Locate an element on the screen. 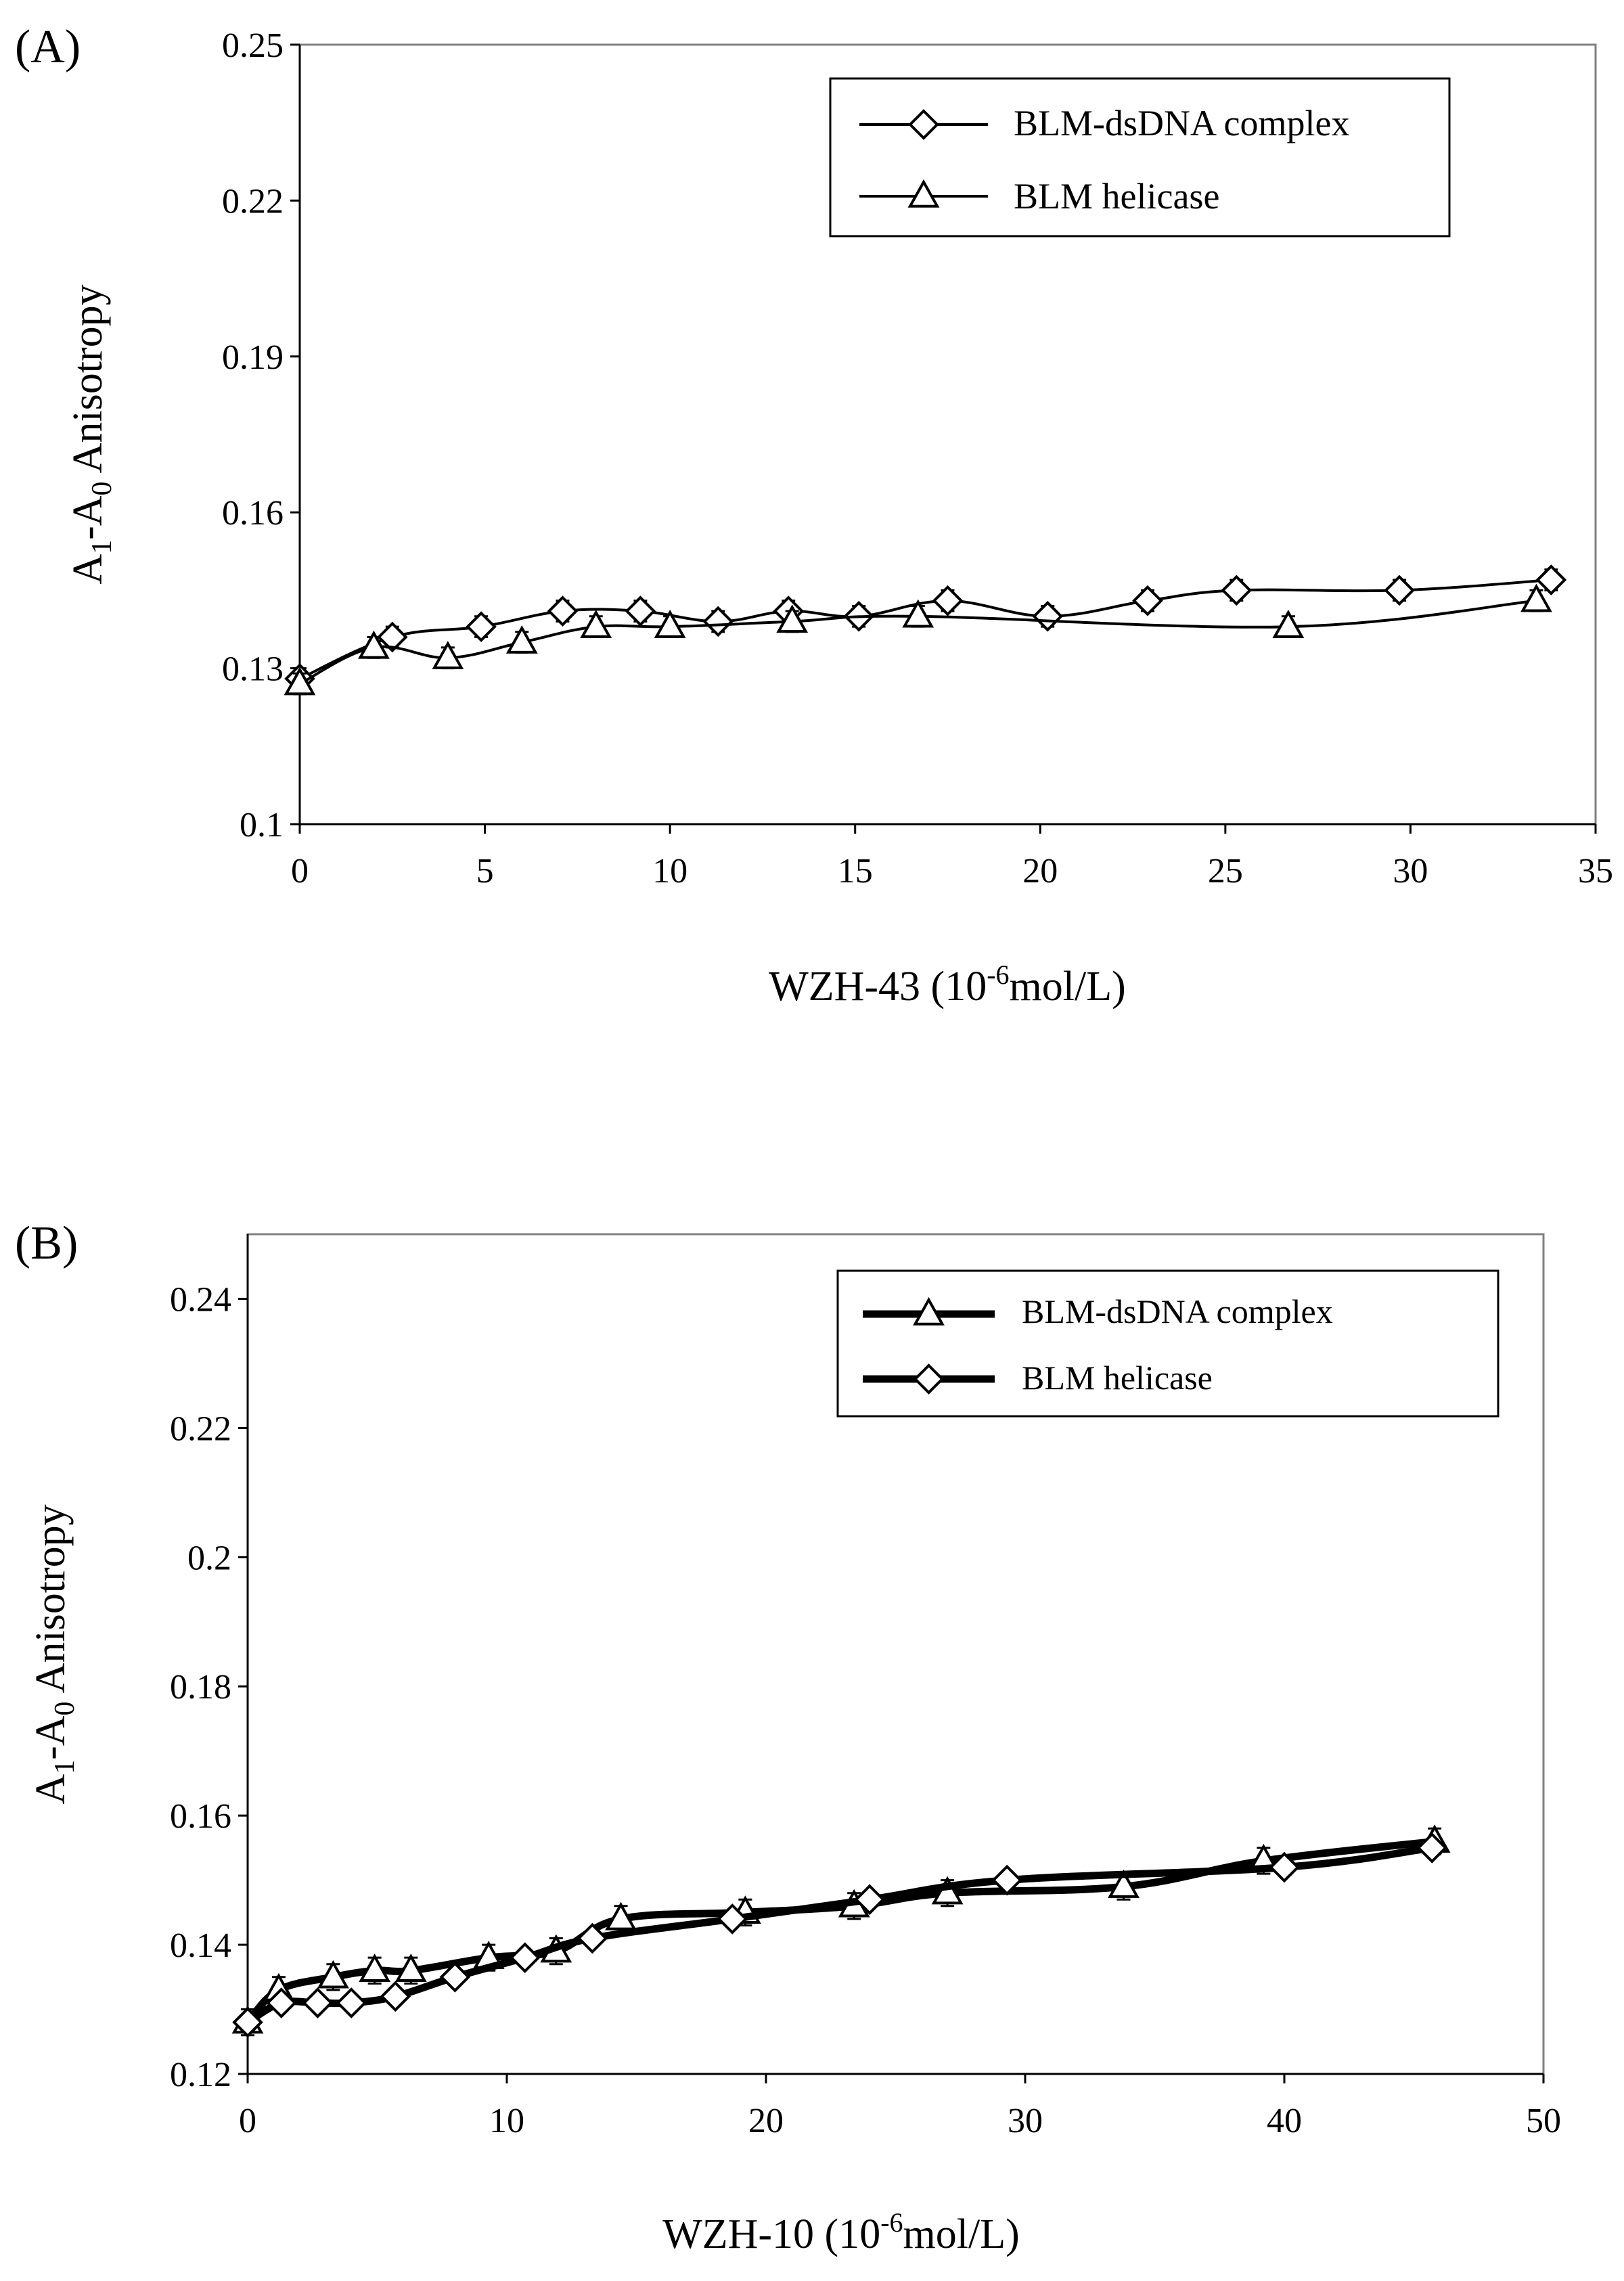  y-axis-title-b: A1-A0 Anisotropy is located at coordinates (54, 1654).